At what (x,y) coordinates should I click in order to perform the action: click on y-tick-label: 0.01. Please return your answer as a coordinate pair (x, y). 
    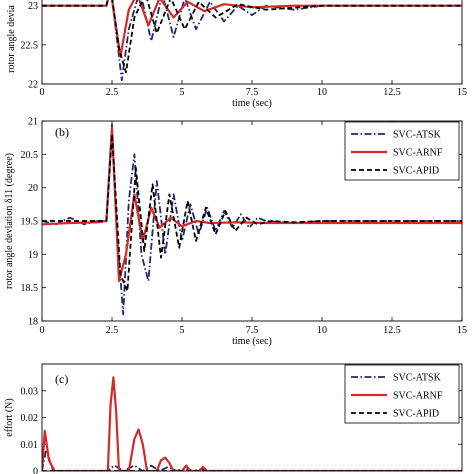
    Looking at the image, I should click on (30, 445).